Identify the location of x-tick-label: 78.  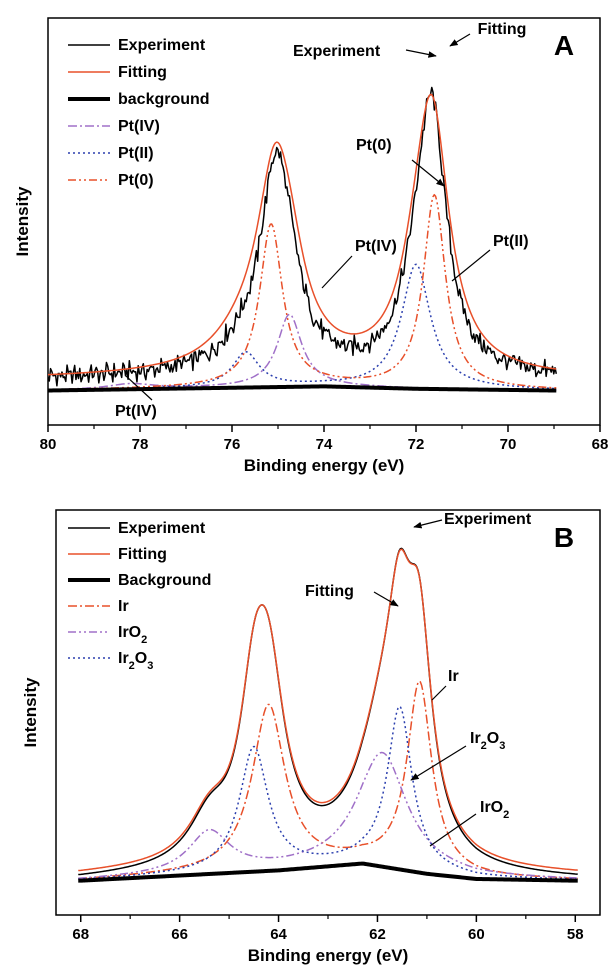
(140, 444).